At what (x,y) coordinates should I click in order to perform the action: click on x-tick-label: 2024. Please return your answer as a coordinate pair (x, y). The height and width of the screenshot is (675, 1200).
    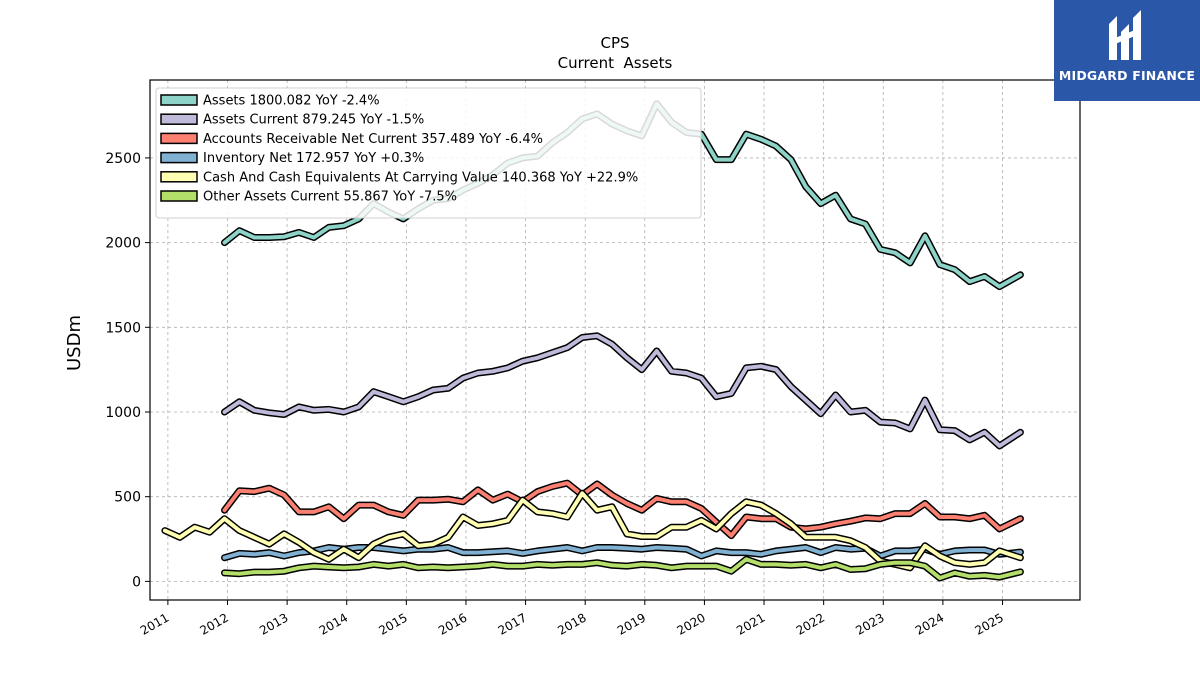
    Looking at the image, I should click on (929, 623).